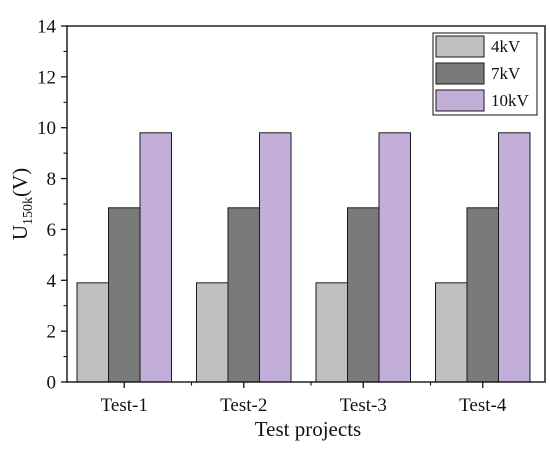 This screenshot has width=550, height=451. Describe the element at coordinates (52, 281) in the screenshot. I see `y-tick-label: 4` at that location.